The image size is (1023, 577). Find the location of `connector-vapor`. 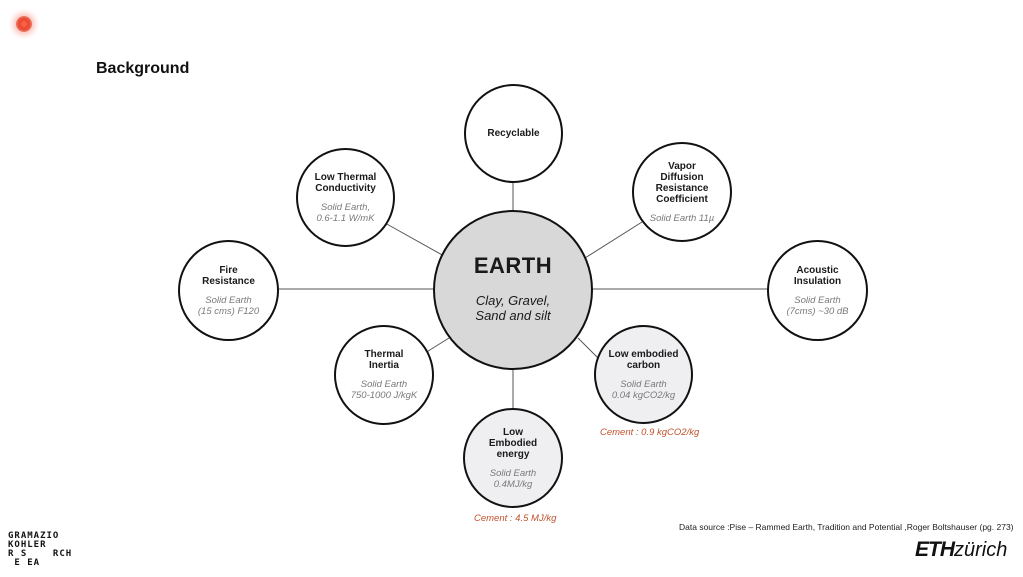

connector-vapor is located at coordinates (613, 240).